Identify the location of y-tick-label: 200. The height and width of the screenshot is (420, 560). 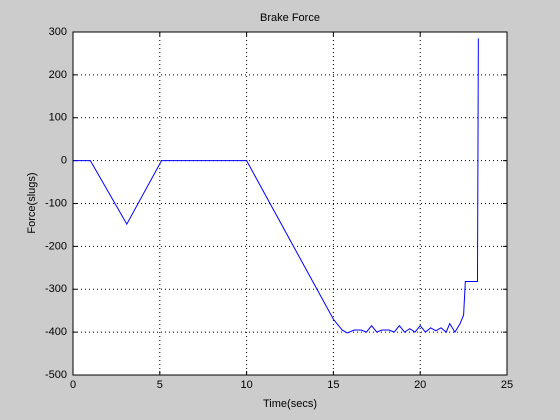
(58, 75).